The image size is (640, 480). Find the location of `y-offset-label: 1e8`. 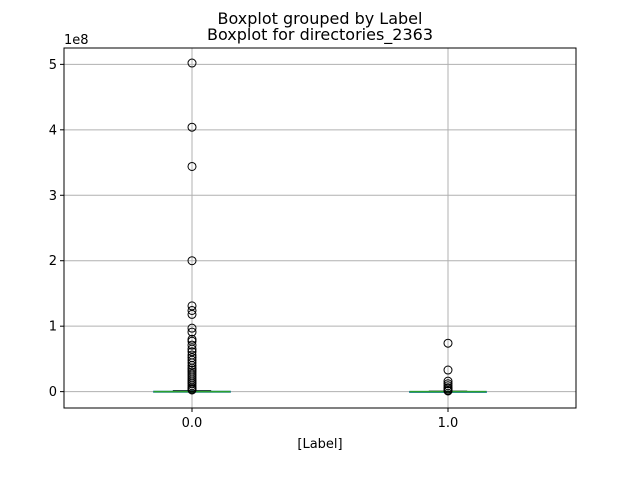

y-offset-label: 1e8 is located at coordinates (76, 40).